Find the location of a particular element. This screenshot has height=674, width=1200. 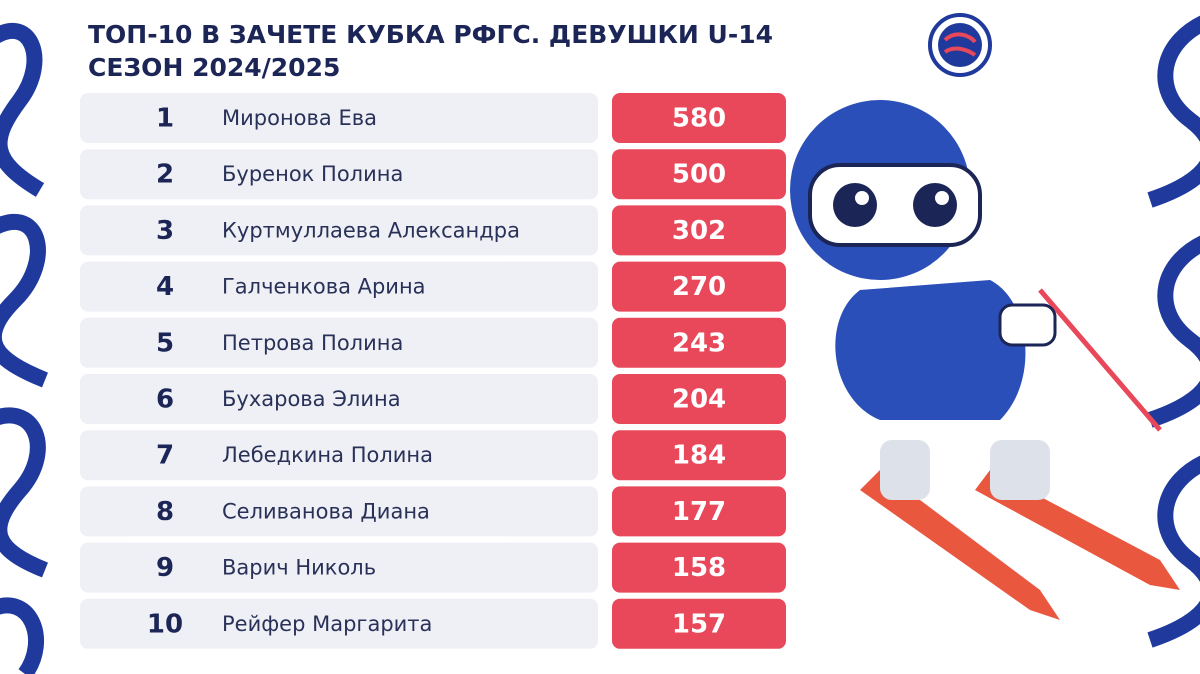

rank: 2 is located at coordinates (165, 175).